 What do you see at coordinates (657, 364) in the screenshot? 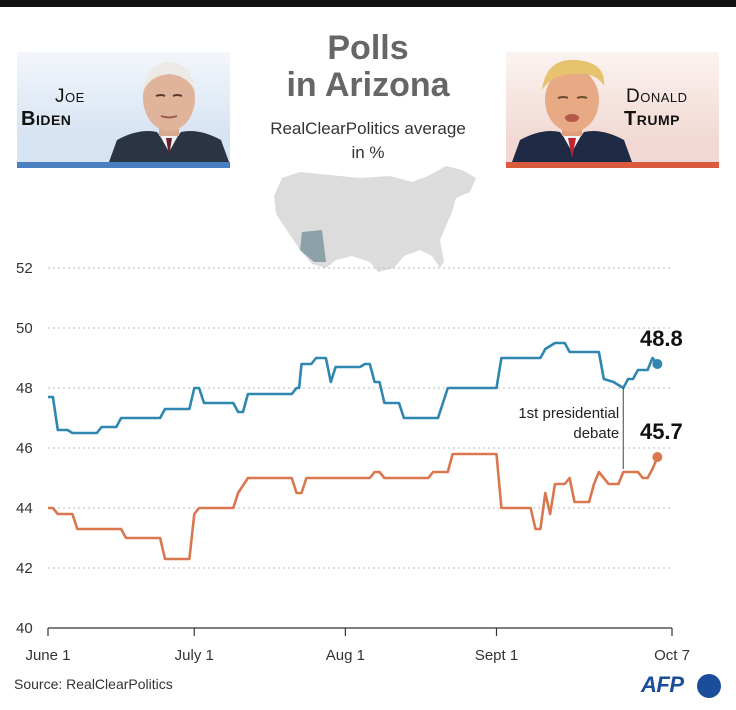
I see `biden-end-point` at bounding box center [657, 364].